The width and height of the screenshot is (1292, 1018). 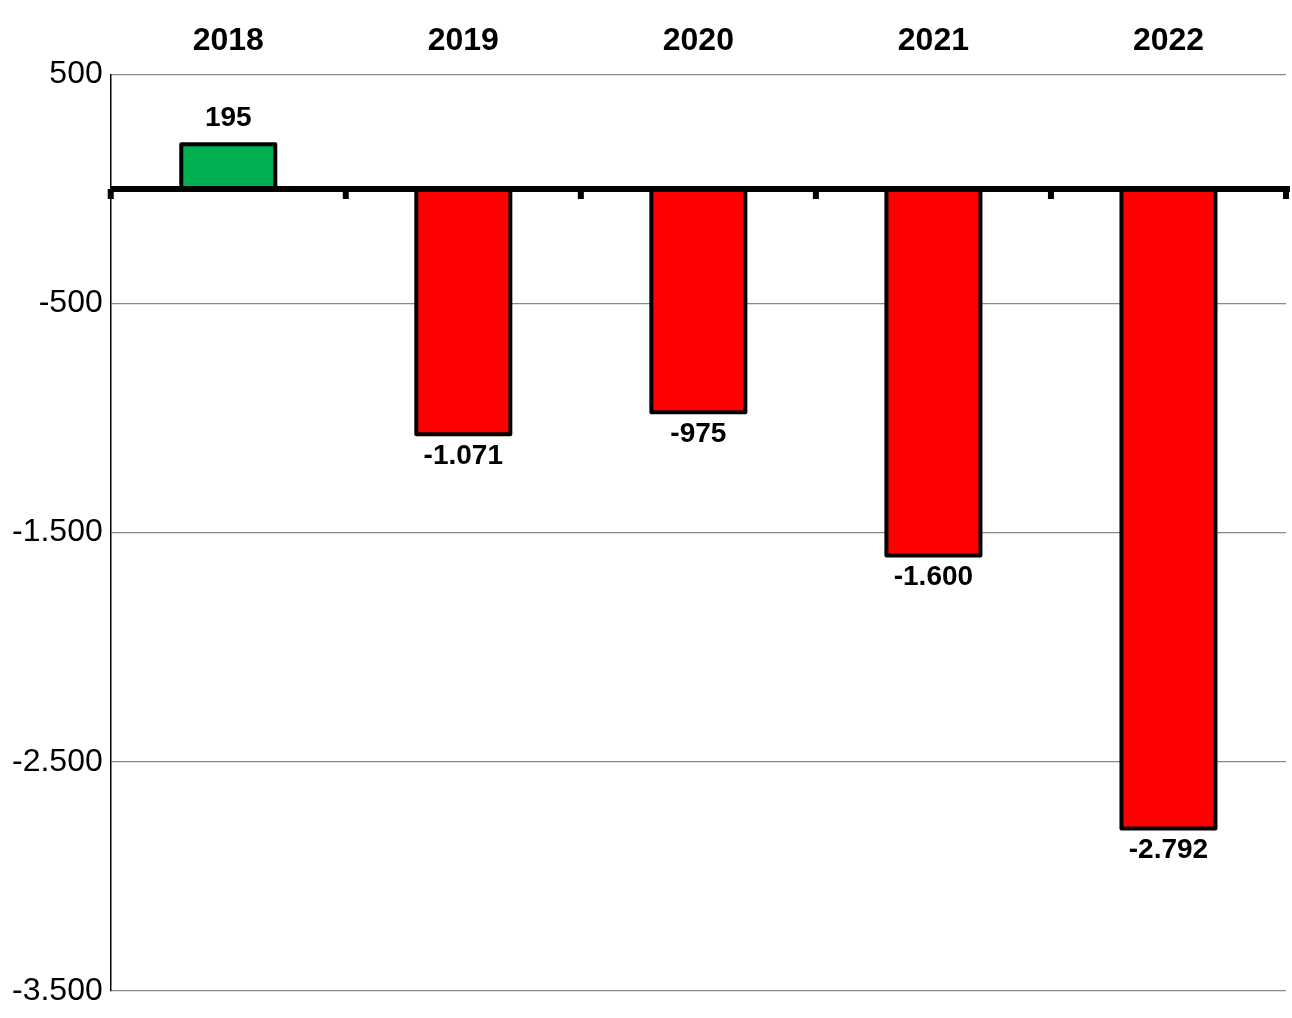 I want to click on x-tick-label: 2020, so click(x=698, y=39).